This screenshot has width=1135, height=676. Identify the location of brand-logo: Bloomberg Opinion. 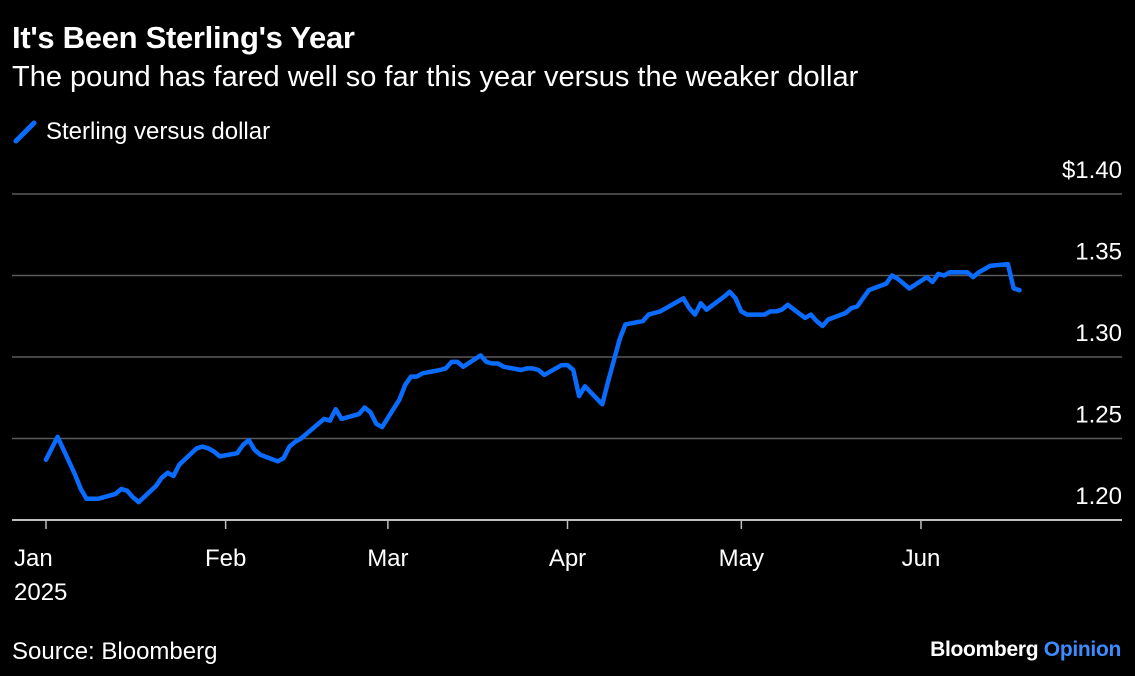
(1025, 650).